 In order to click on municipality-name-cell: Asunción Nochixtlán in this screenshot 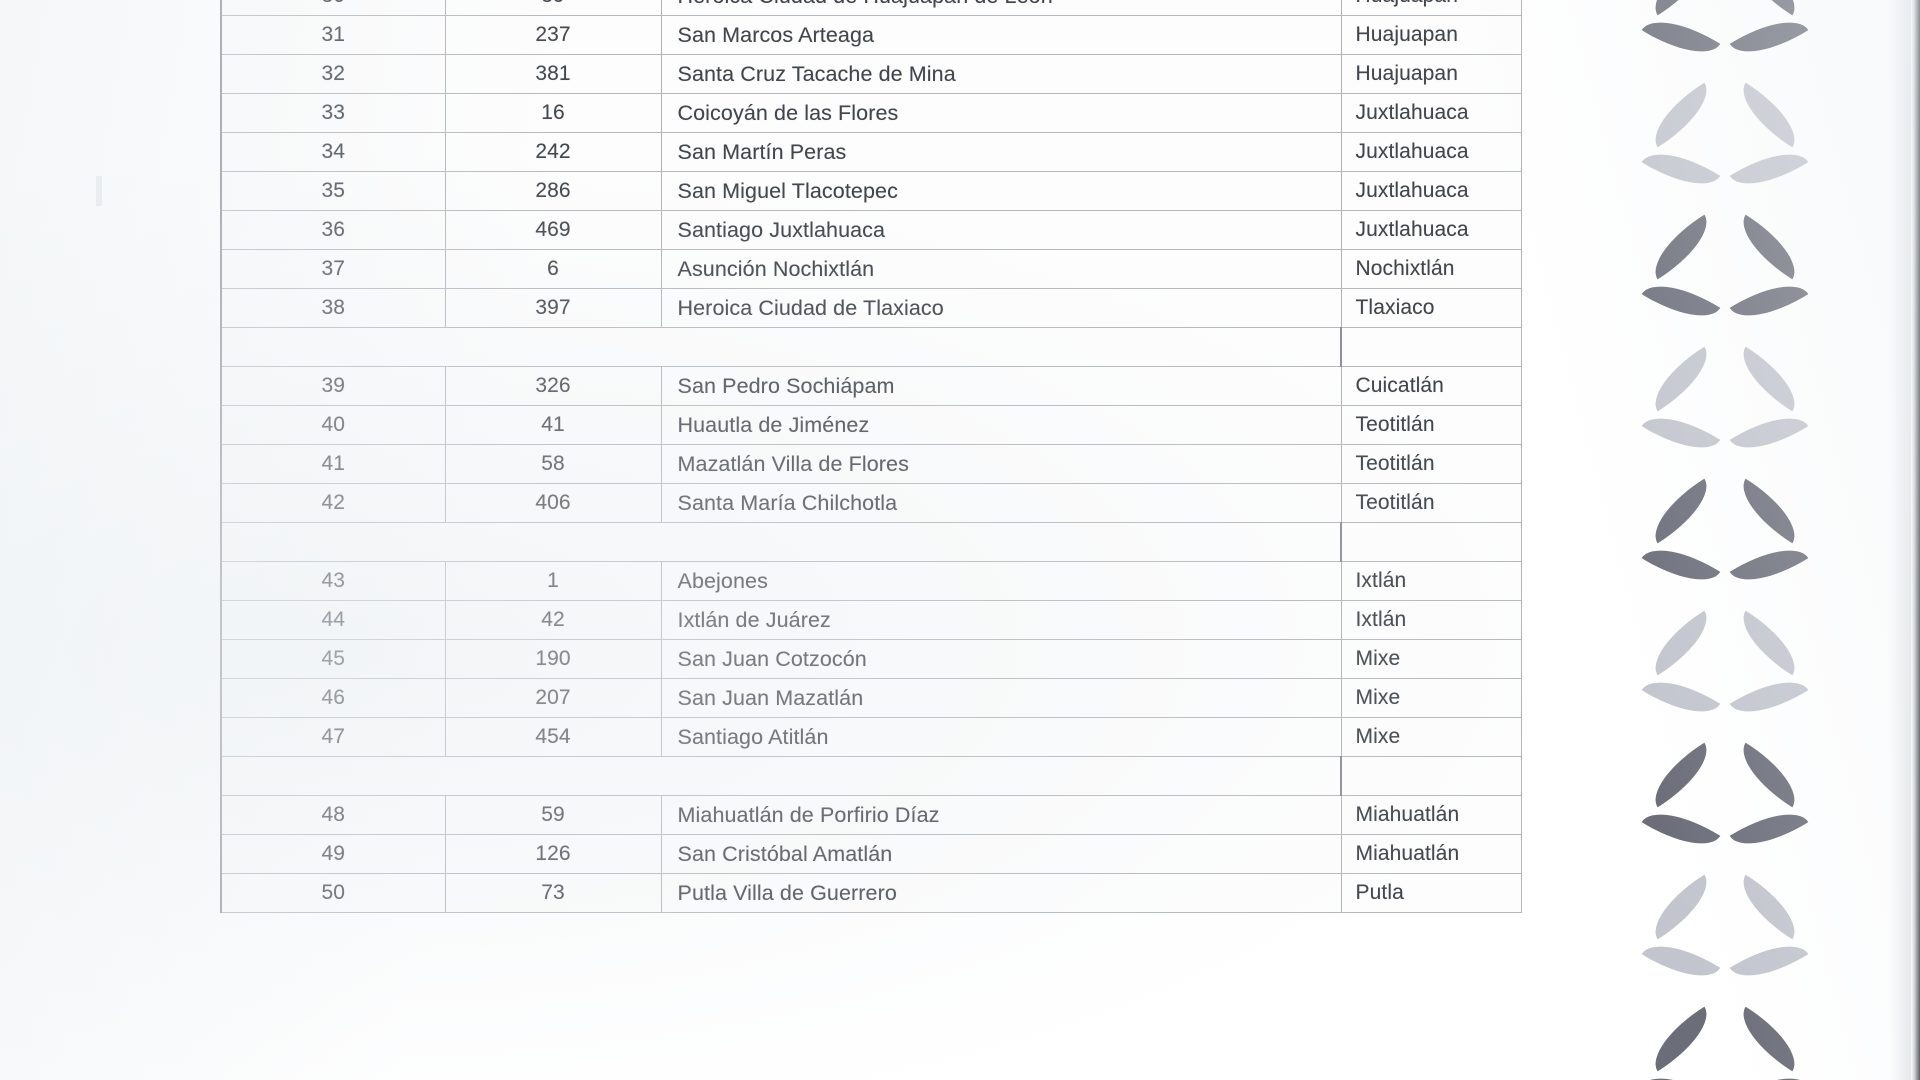, I will do `click(1001, 269)`.